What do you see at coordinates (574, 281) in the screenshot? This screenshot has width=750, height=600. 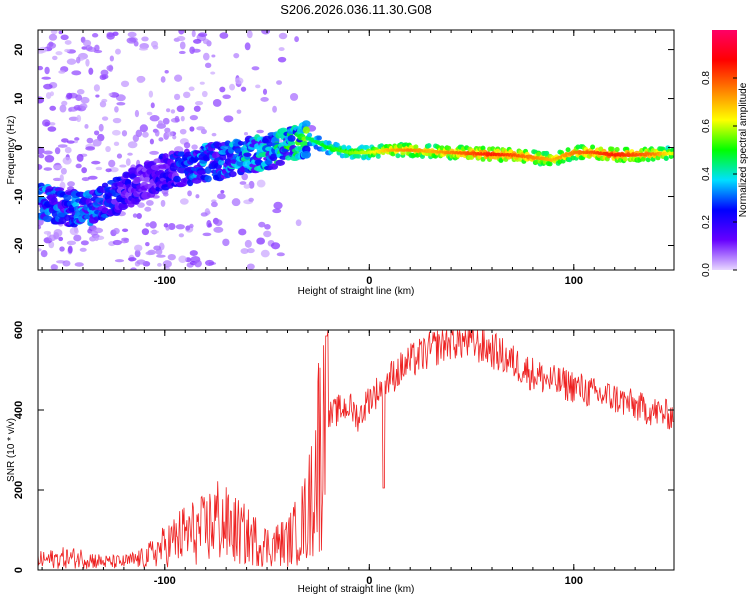 I see `x-tick-label: 100` at bounding box center [574, 281].